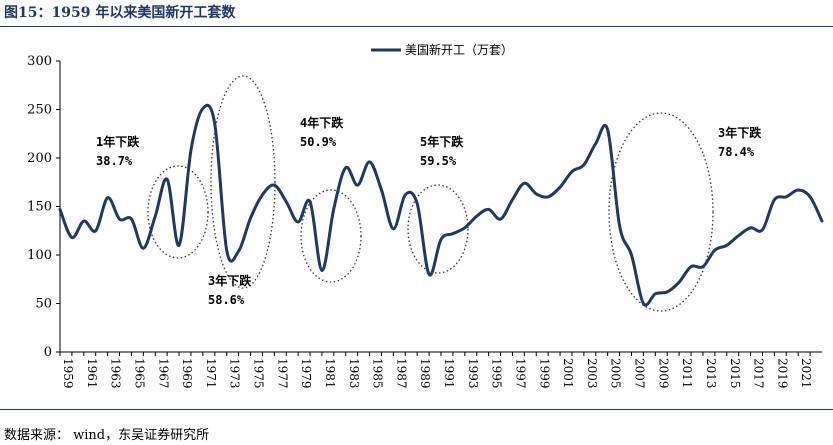 The width and height of the screenshot is (833, 445). Describe the element at coordinates (640, 373) in the screenshot. I see `x-tick-label: 2007` at that location.